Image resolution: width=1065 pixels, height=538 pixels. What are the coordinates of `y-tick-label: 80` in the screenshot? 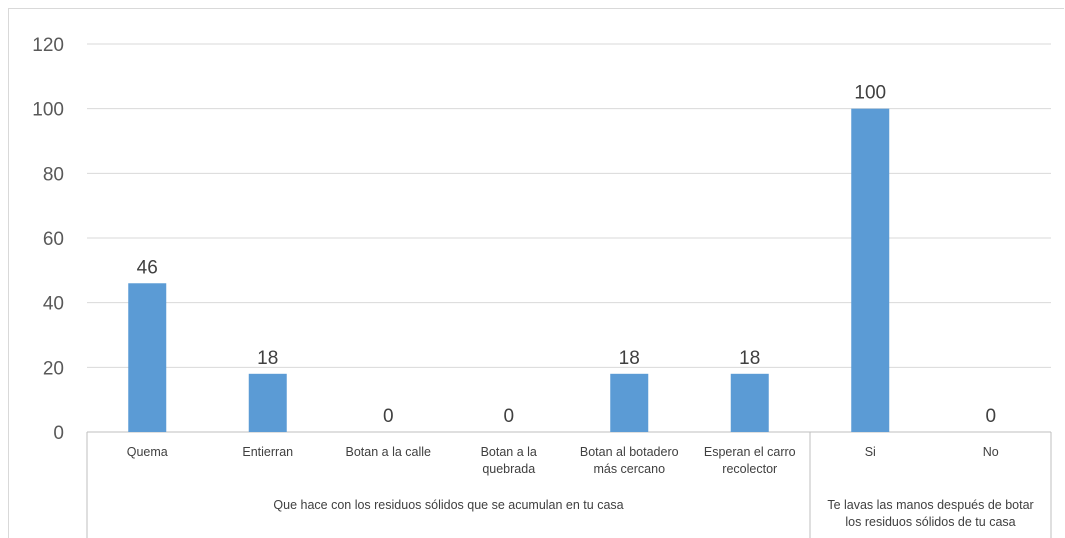 It's located at (53, 174).